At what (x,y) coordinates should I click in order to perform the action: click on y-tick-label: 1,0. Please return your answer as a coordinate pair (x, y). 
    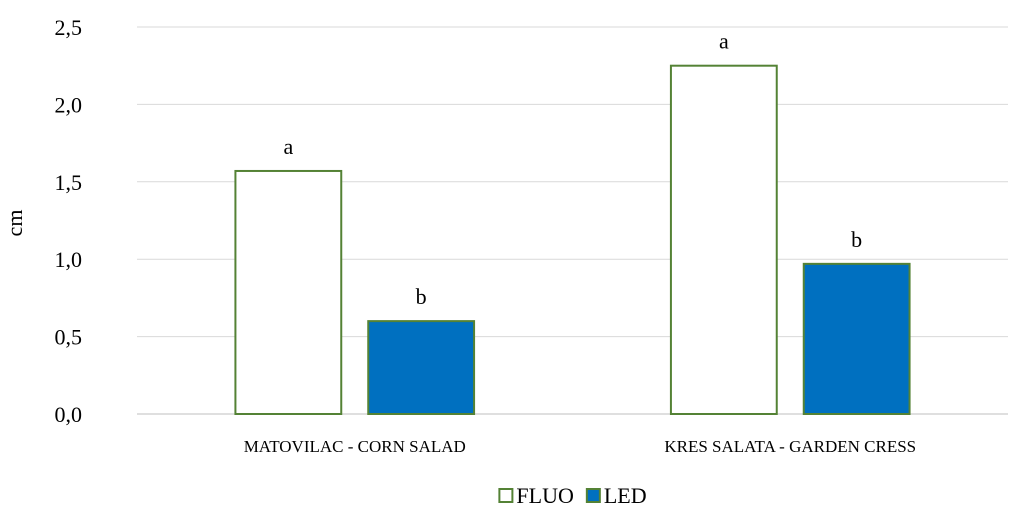
    Looking at the image, I should click on (69, 259).